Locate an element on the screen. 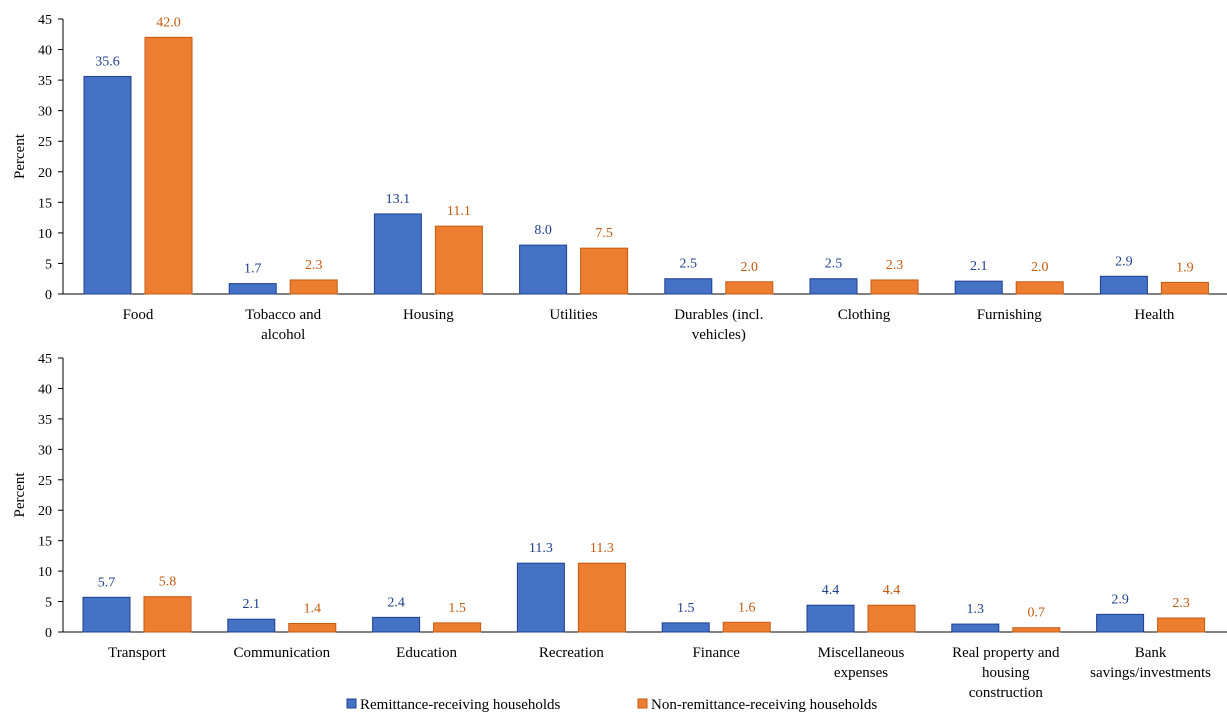 The image size is (1227, 722). data-label: 11.1 is located at coordinates (459, 211).